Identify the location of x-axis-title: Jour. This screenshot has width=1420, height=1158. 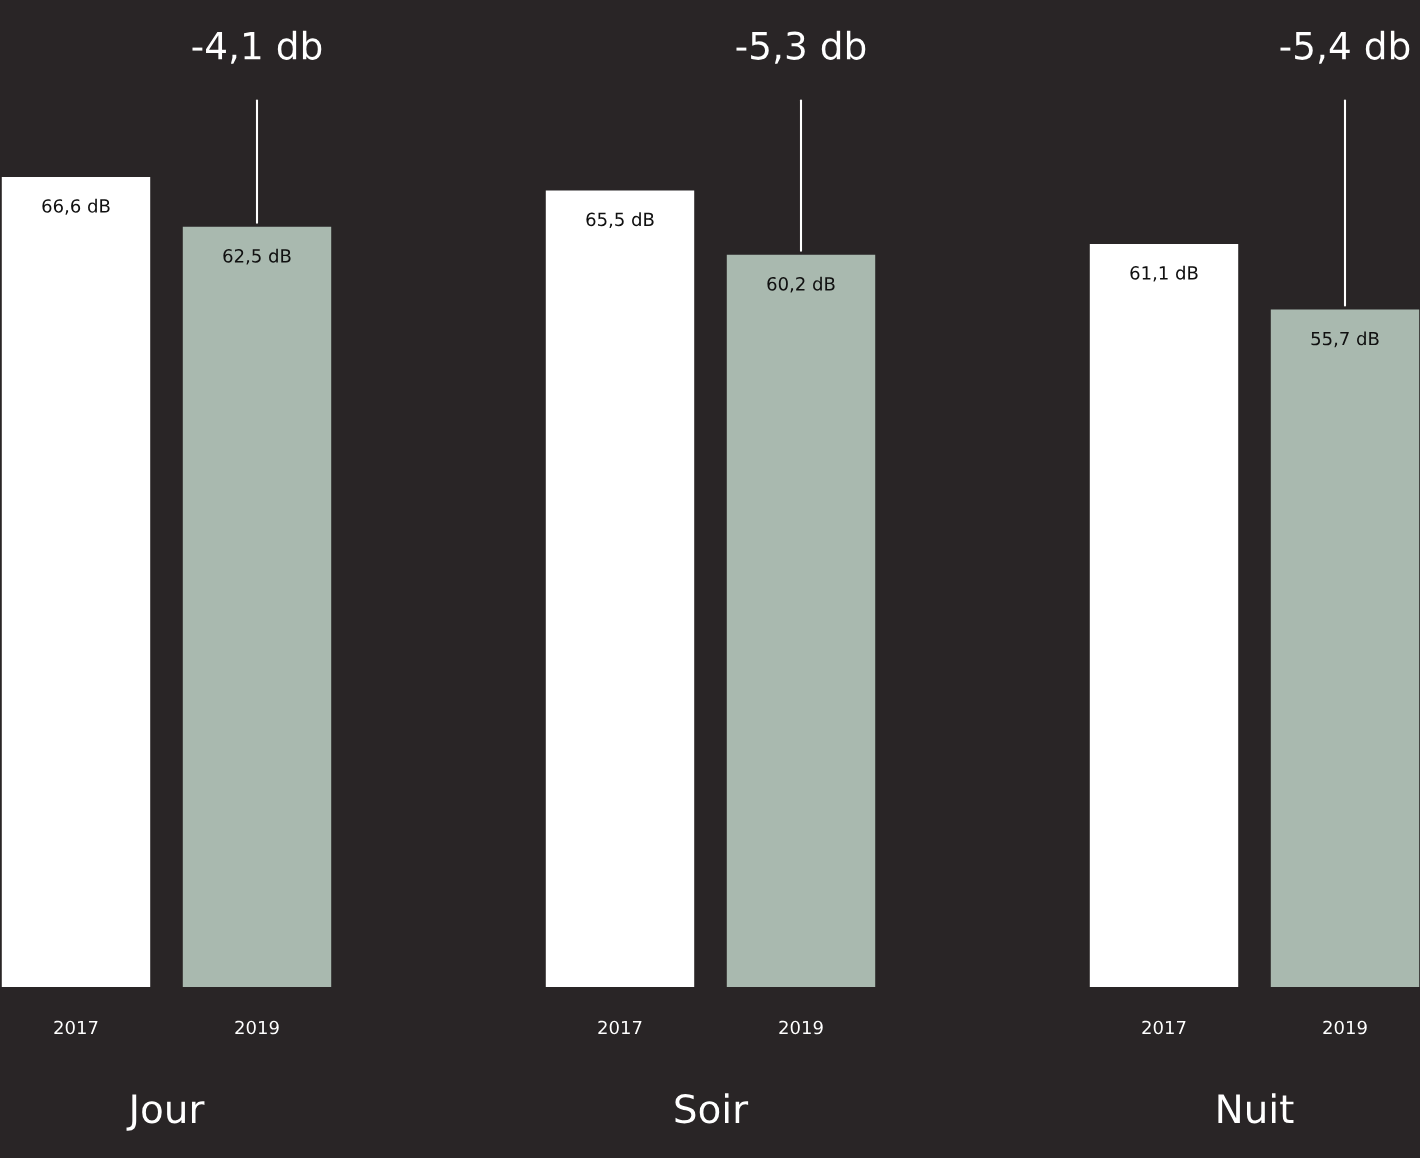
(165, 1112).